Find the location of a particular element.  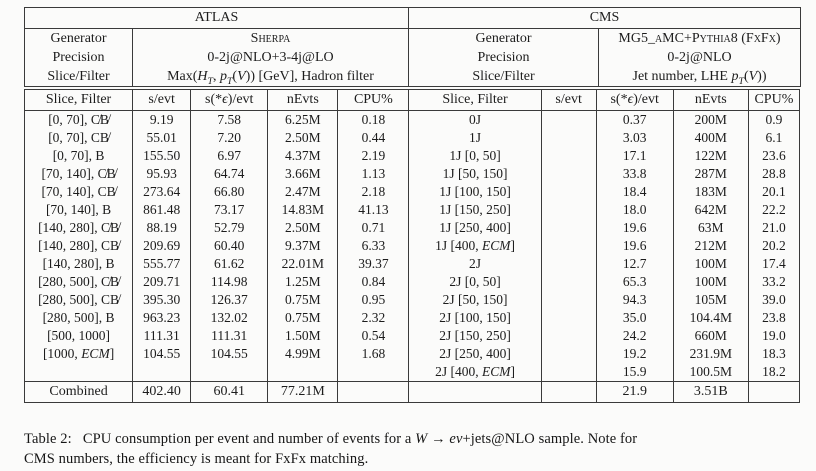

cms-se-cell: 0.37 is located at coordinates (634, 119).